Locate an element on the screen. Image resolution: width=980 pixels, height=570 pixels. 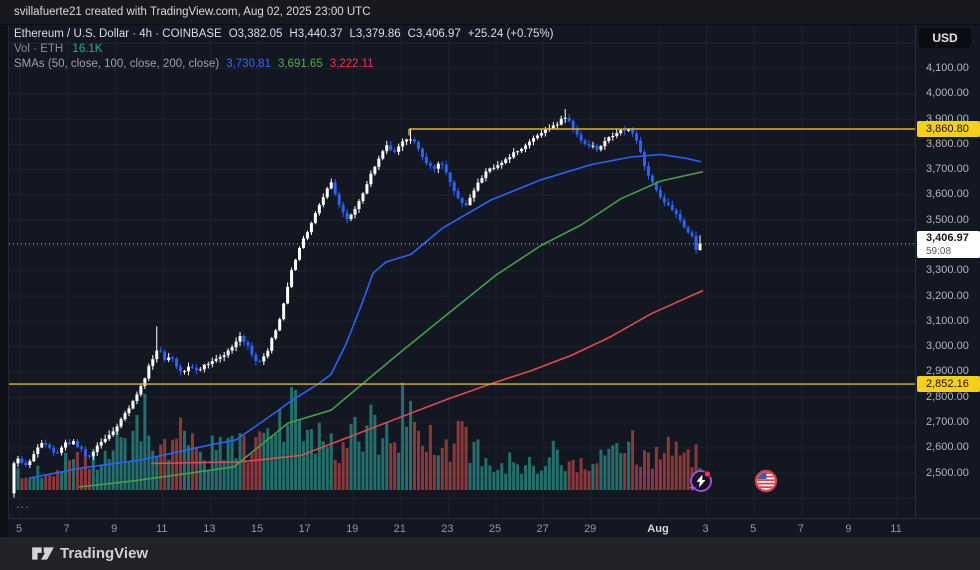
level-price-label: 2,852.16 is located at coordinates (948, 384).